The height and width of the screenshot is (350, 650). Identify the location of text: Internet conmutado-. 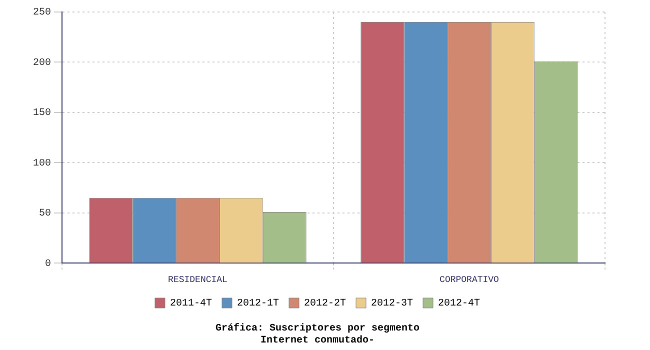
(317, 340).